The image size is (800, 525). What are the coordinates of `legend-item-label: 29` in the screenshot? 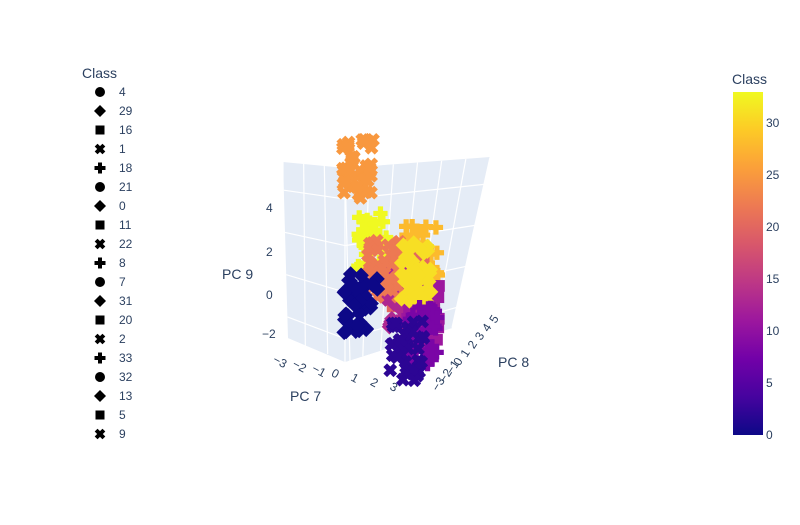 It's located at (126, 111).